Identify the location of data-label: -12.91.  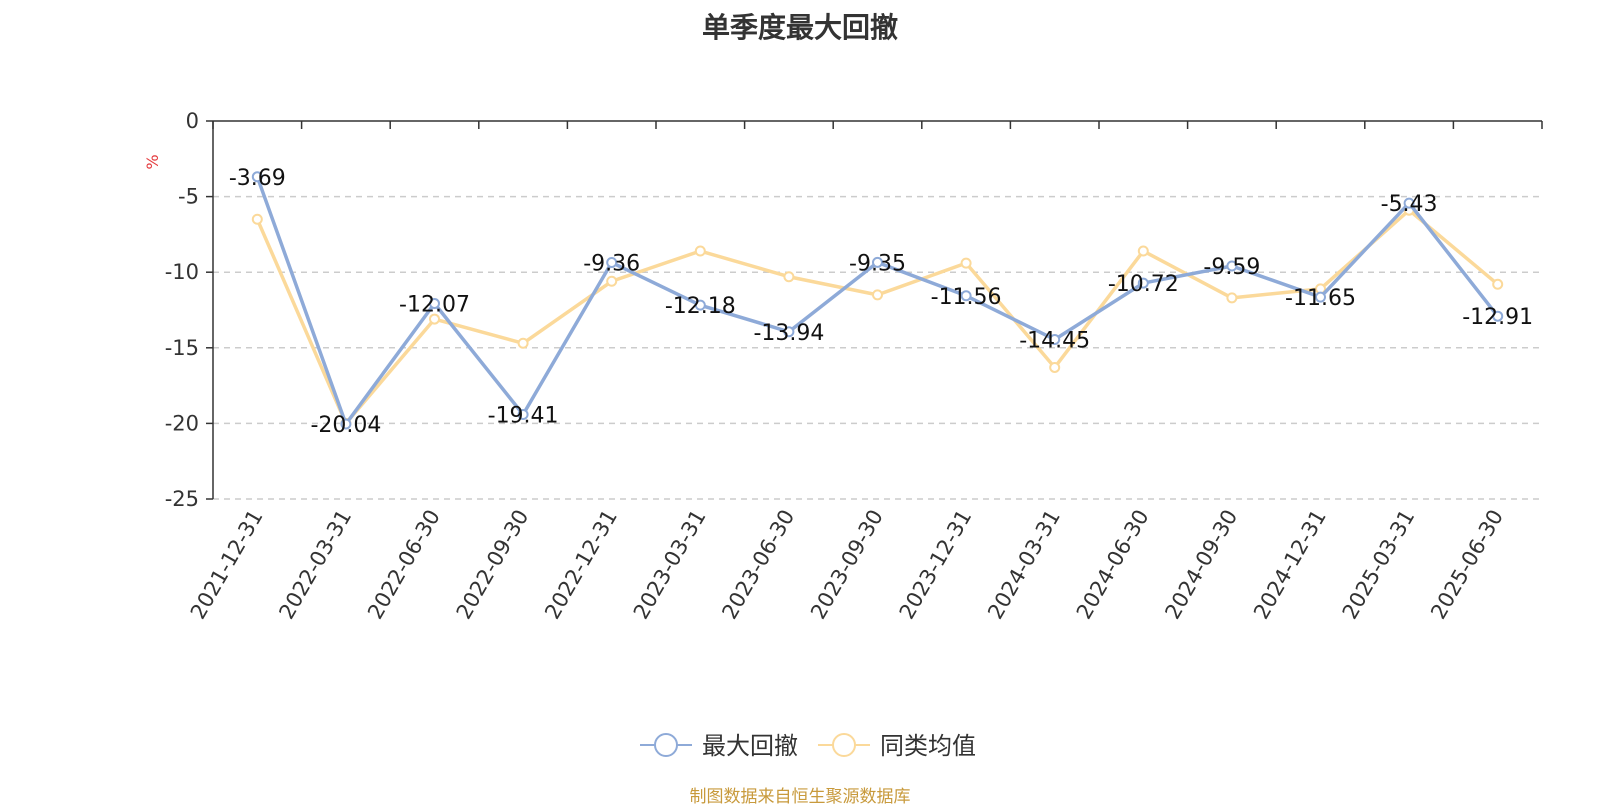
(1497, 317).